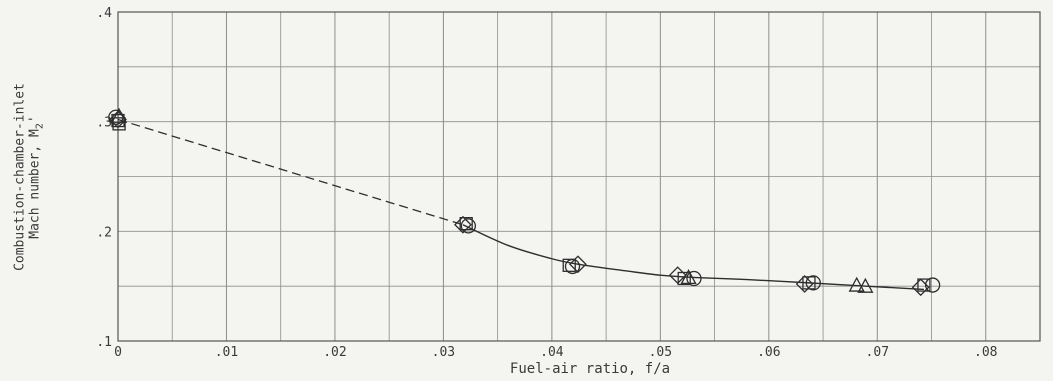  What do you see at coordinates (552, 352) in the screenshot?
I see `x-tick-label: .04` at bounding box center [552, 352].